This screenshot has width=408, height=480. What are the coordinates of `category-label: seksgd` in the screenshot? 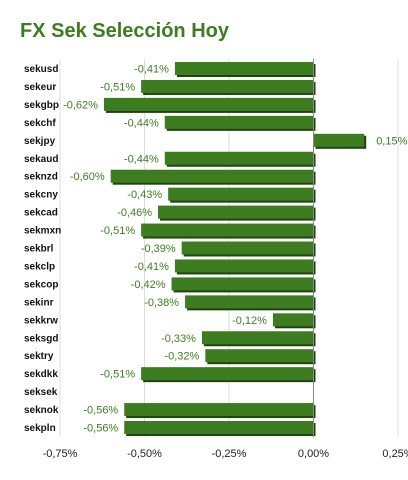 It's located at (41, 338).